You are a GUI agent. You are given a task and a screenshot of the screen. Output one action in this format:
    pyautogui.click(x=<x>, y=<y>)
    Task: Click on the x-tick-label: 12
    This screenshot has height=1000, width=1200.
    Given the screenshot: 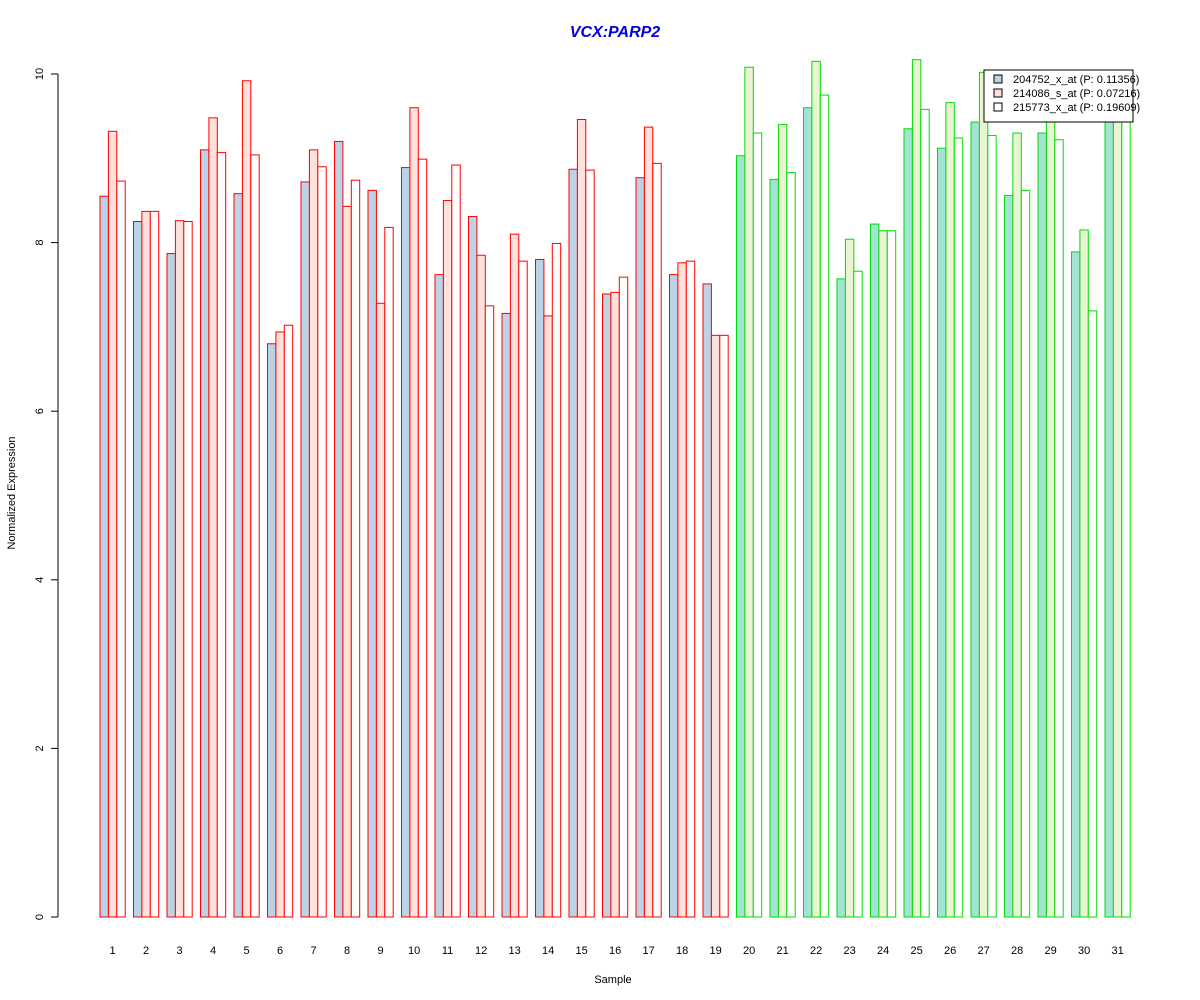 What is the action you would take?
    pyautogui.click(x=481, y=951)
    